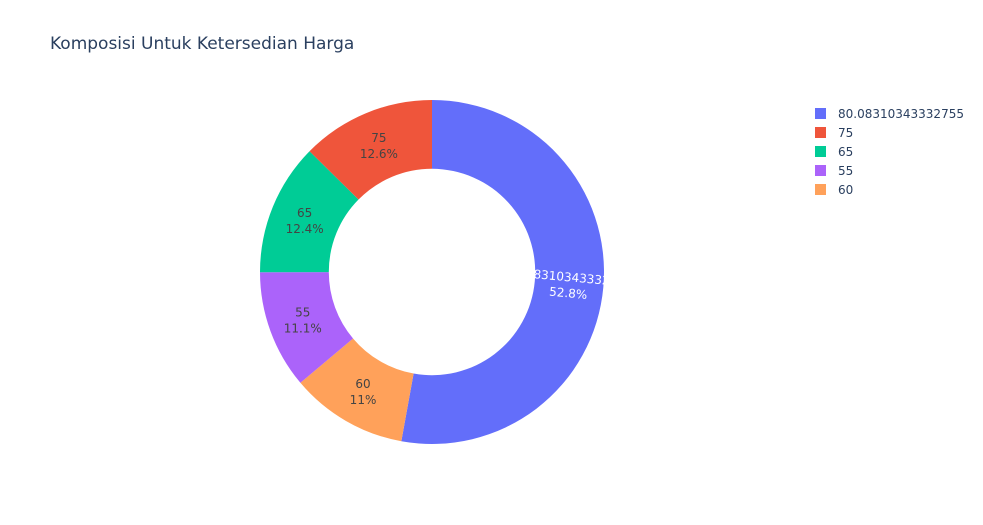 The width and height of the screenshot is (983, 525). I want to click on legend-item-60: 60, so click(889, 189).